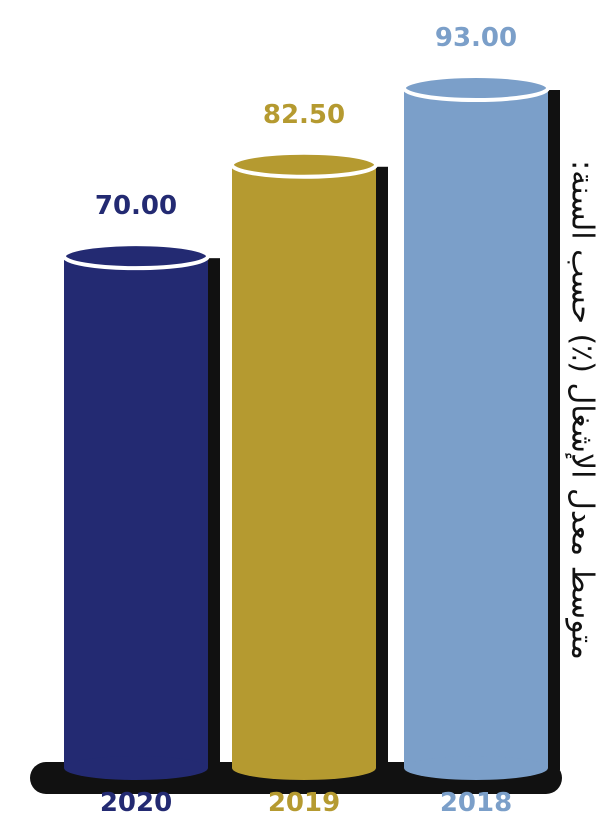 This screenshot has width=603, height=818. Describe the element at coordinates (476, 803) in the screenshot. I see `x-tick-label: 2018` at that location.